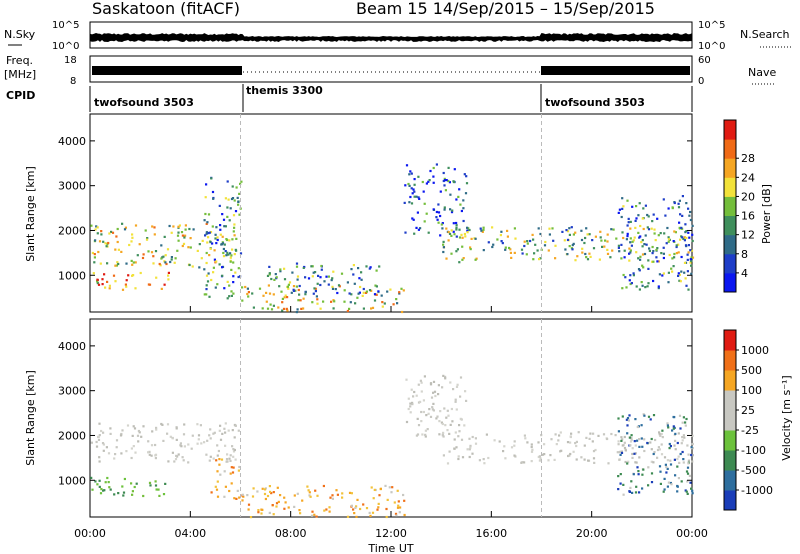 Image resolution: width=800 pixels, height=554 pixels. Describe the element at coordinates (144, 102) in the screenshot. I see `cpid-segment-1: twofsound 3503` at that location.